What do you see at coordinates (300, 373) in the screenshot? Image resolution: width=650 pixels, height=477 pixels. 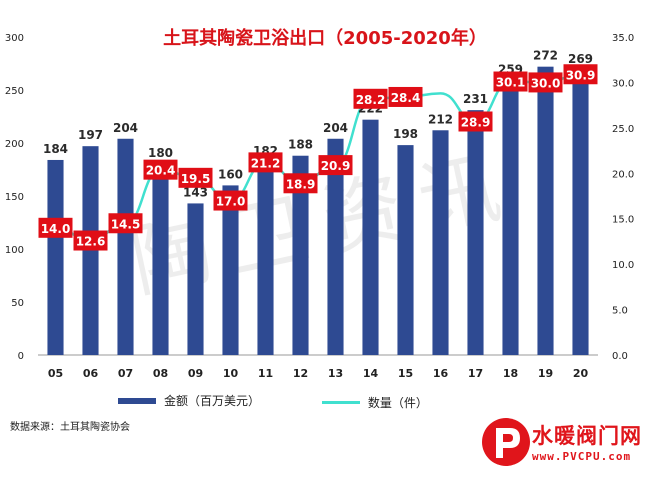 I see `x-tick-label: 12` at bounding box center [300, 373].